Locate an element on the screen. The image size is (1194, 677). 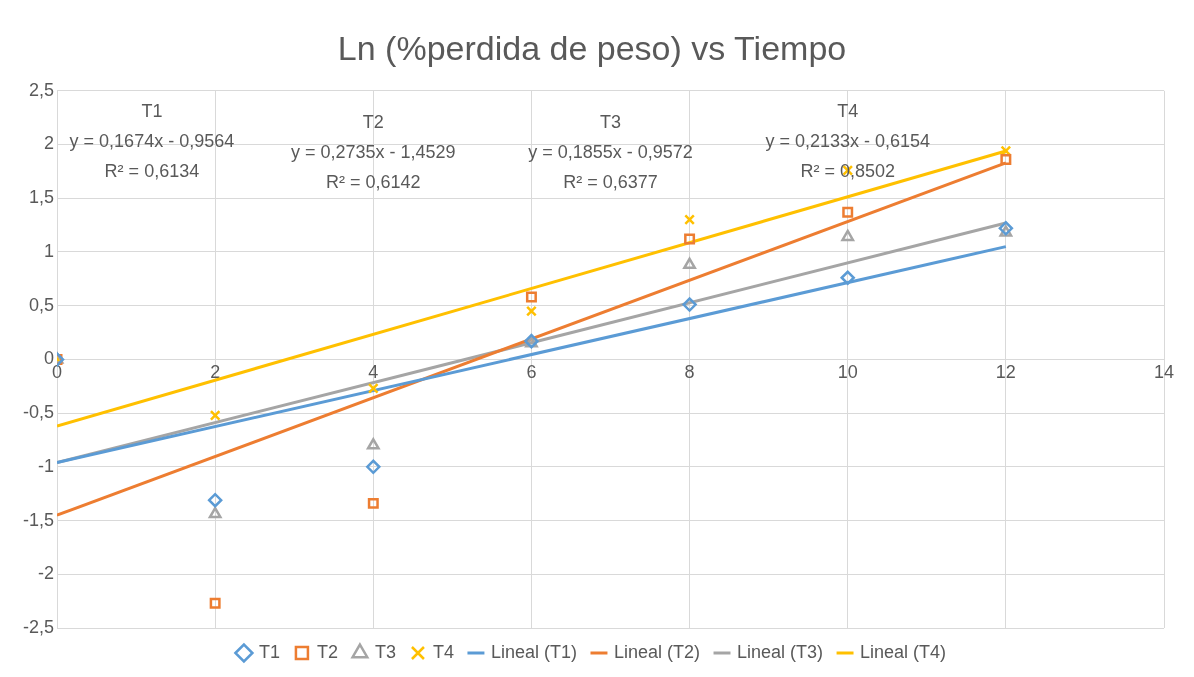
x-tick-label: 6 is located at coordinates (531, 372).